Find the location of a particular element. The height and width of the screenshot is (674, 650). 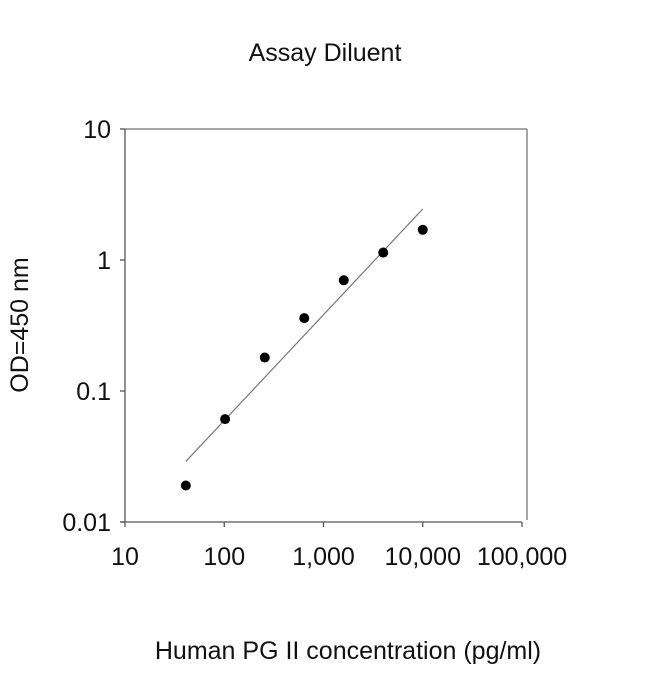

y-tick-label: 10 is located at coordinates (97, 130).